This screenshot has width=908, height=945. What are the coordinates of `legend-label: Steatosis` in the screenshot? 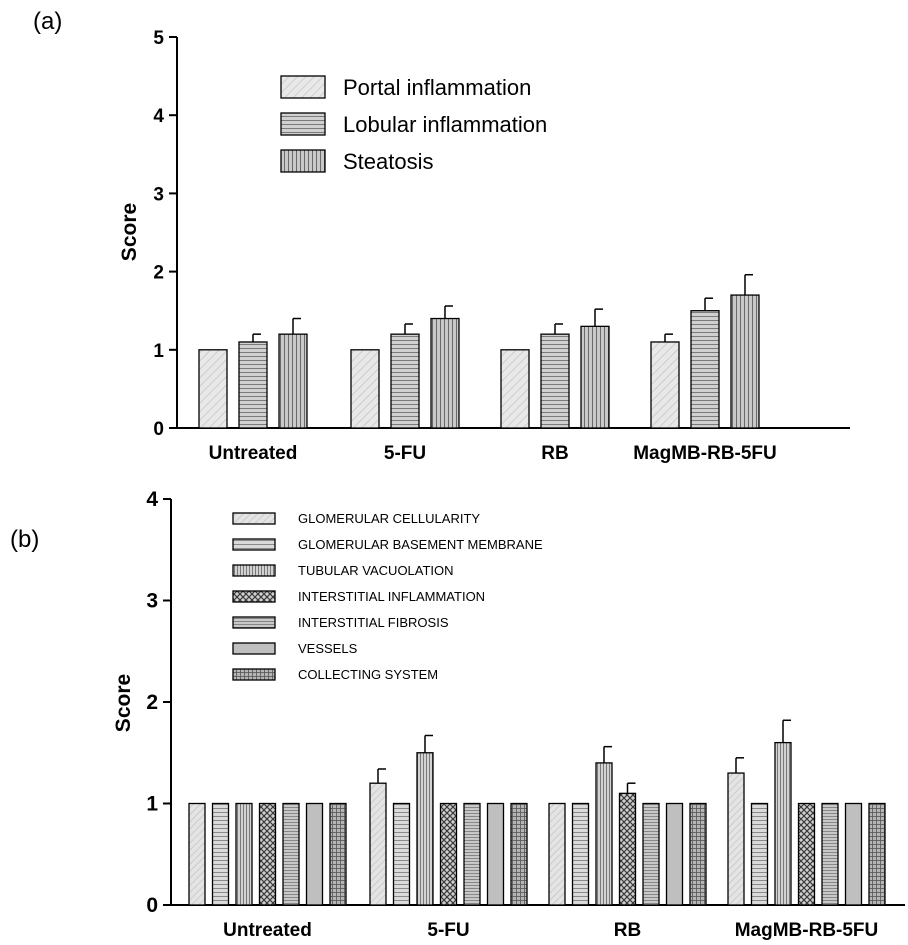 It's located at (388, 161).